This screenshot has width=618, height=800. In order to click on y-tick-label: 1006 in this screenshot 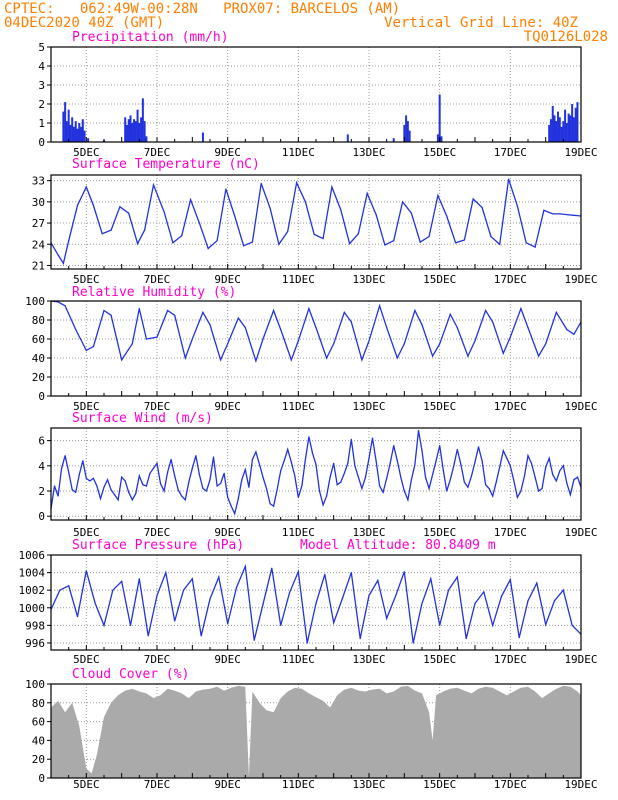, I will do `click(32, 555)`.